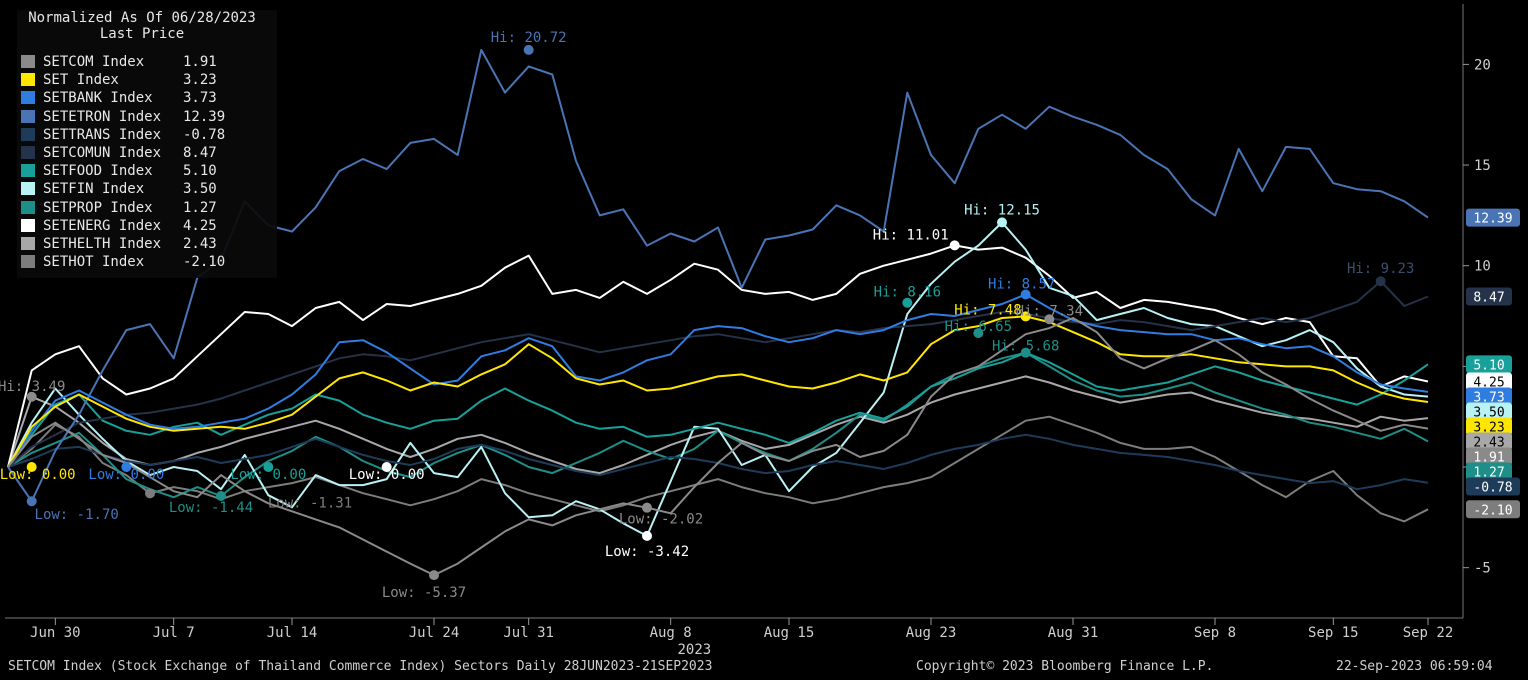 The width and height of the screenshot is (1528, 680). Describe the element at coordinates (102, 225) in the screenshot. I see `legend-series-name: SETENERG Index` at that location.